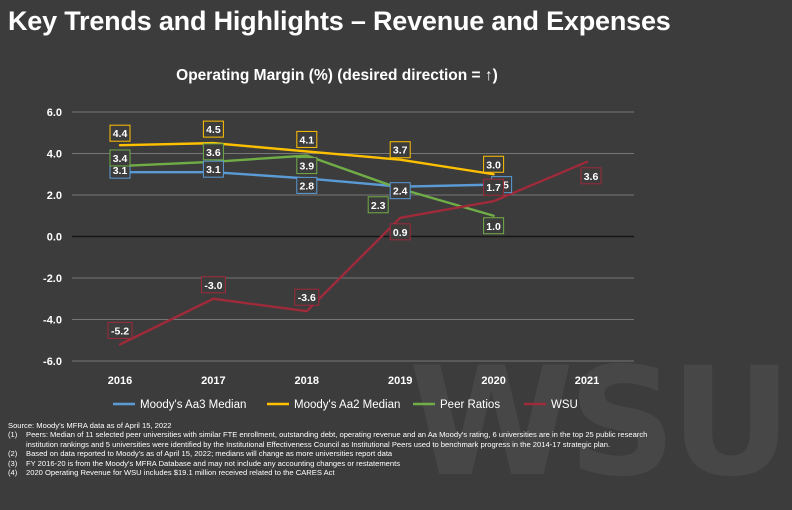 This screenshot has width=792, height=510. What do you see at coordinates (13, 454) in the screenshot?
I see `footnote-number: (2)` at bounding box center [13, 454].